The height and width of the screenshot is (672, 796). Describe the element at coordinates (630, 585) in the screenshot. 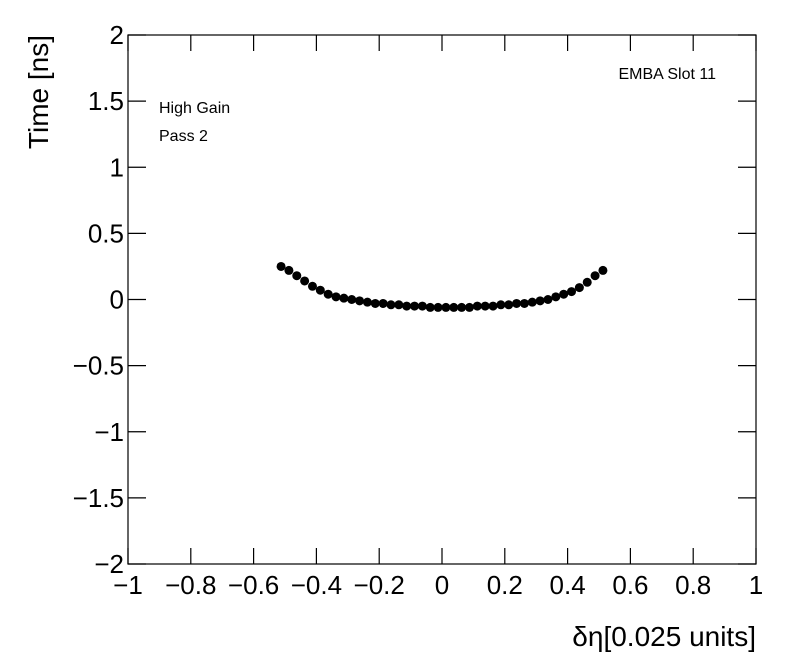

I see `x-tick-label: 0.6` at that location.